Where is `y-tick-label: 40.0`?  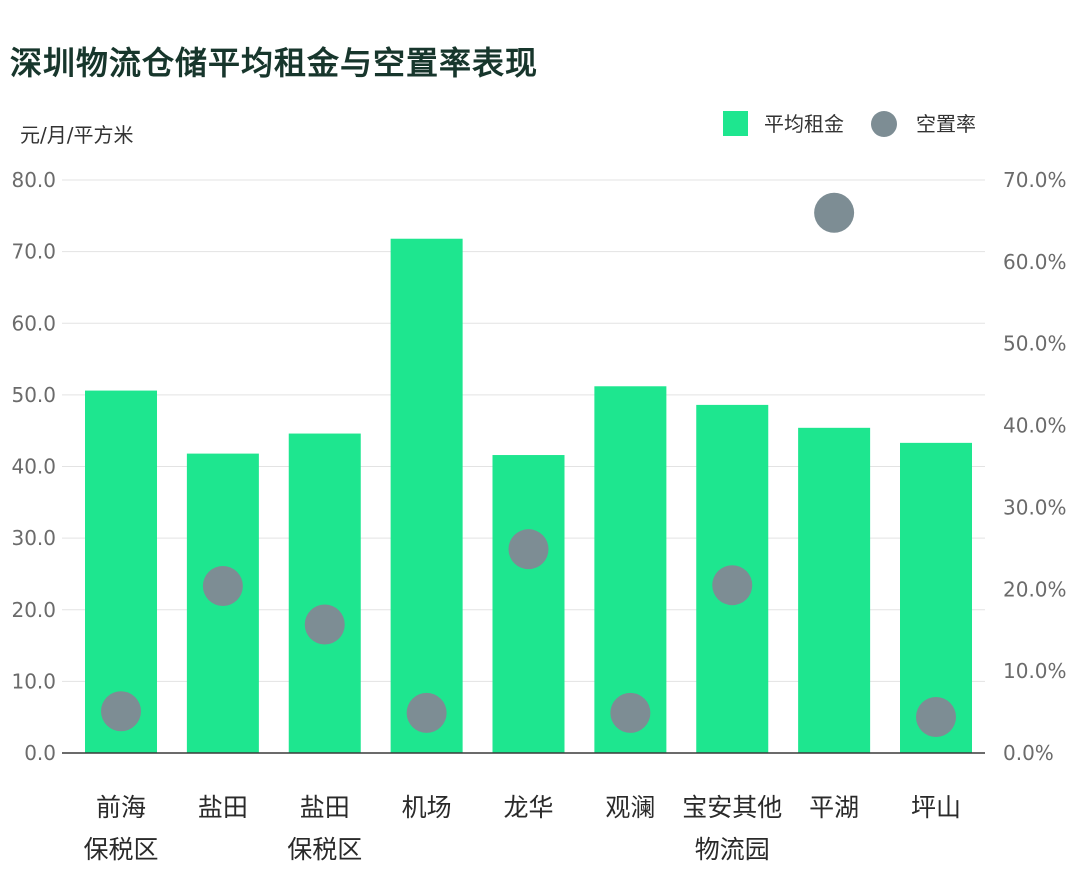
y-tick-label: 40.0 is located at coordinates (33, 467).